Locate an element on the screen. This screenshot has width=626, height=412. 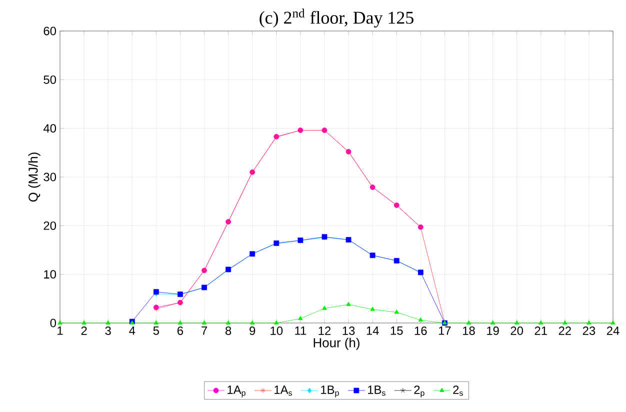
legend-label: 1A$_{s}$ is located at coordinates (283, 391).